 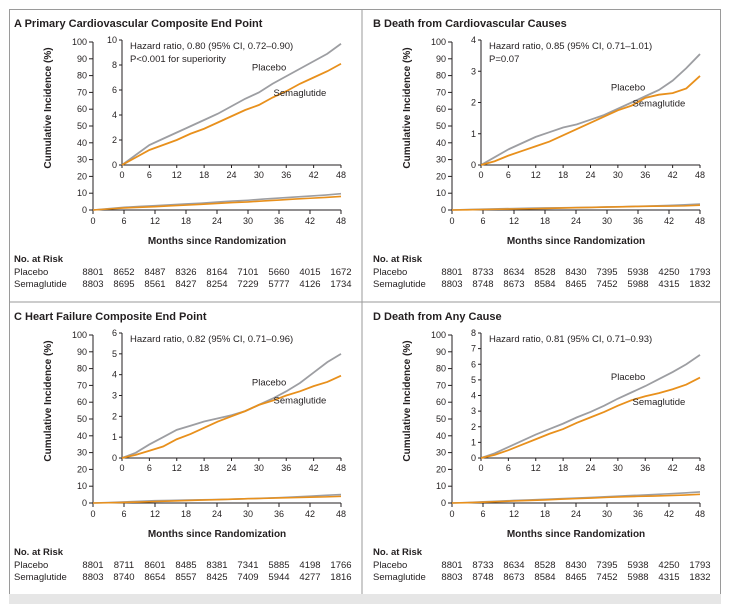 I want to click on risk-cell: 7452, so click(x=606, y=284).